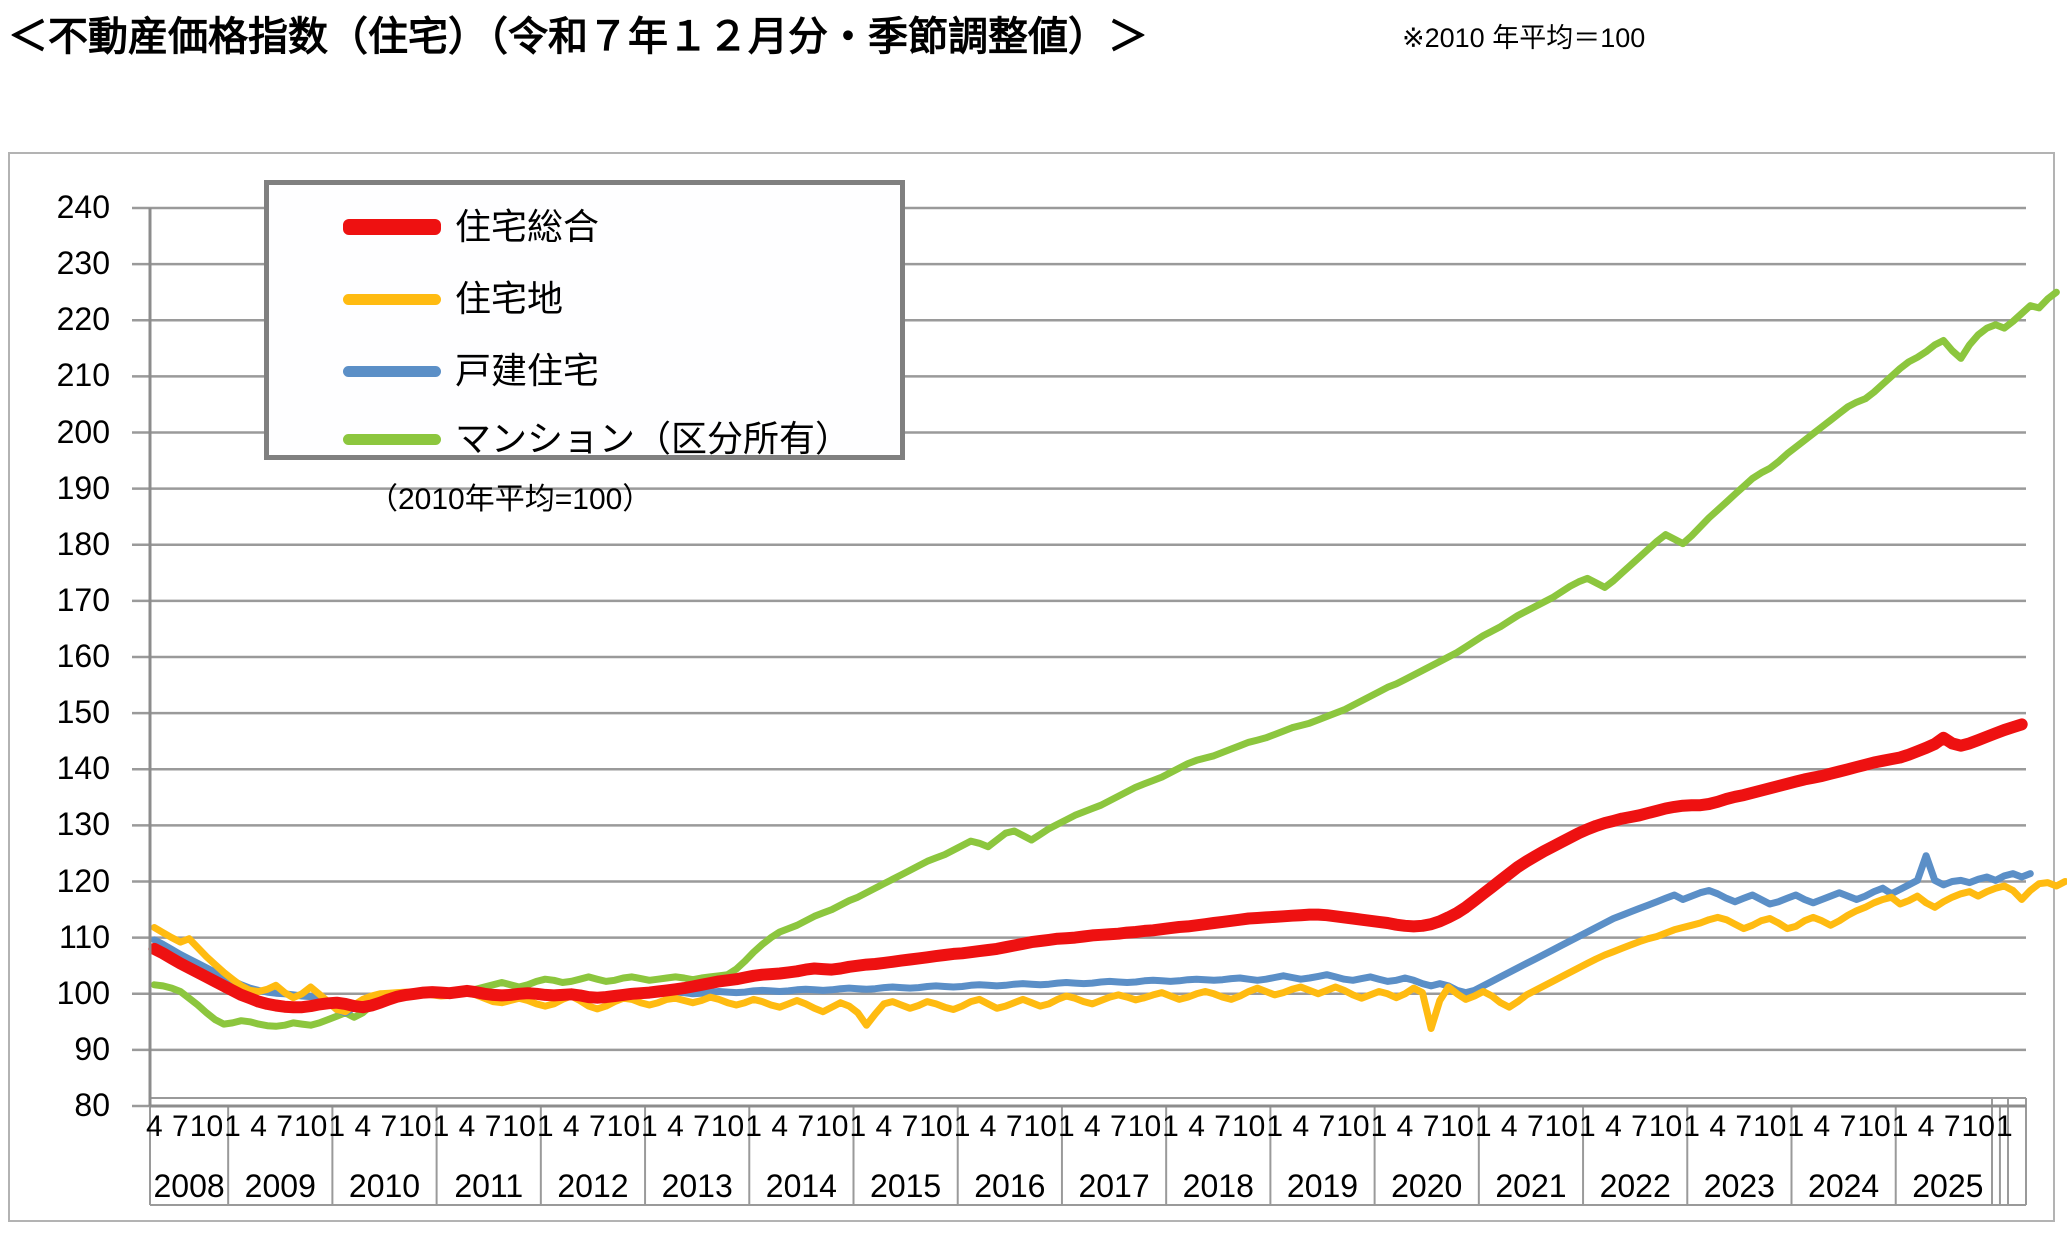 The width and height of the screenshot is (2067, 1233). What do you see at coordinates (1531, 1186) in the screenshot?
I see `x-axis-year-label: 2021` at bounding box center [1531, 1186].